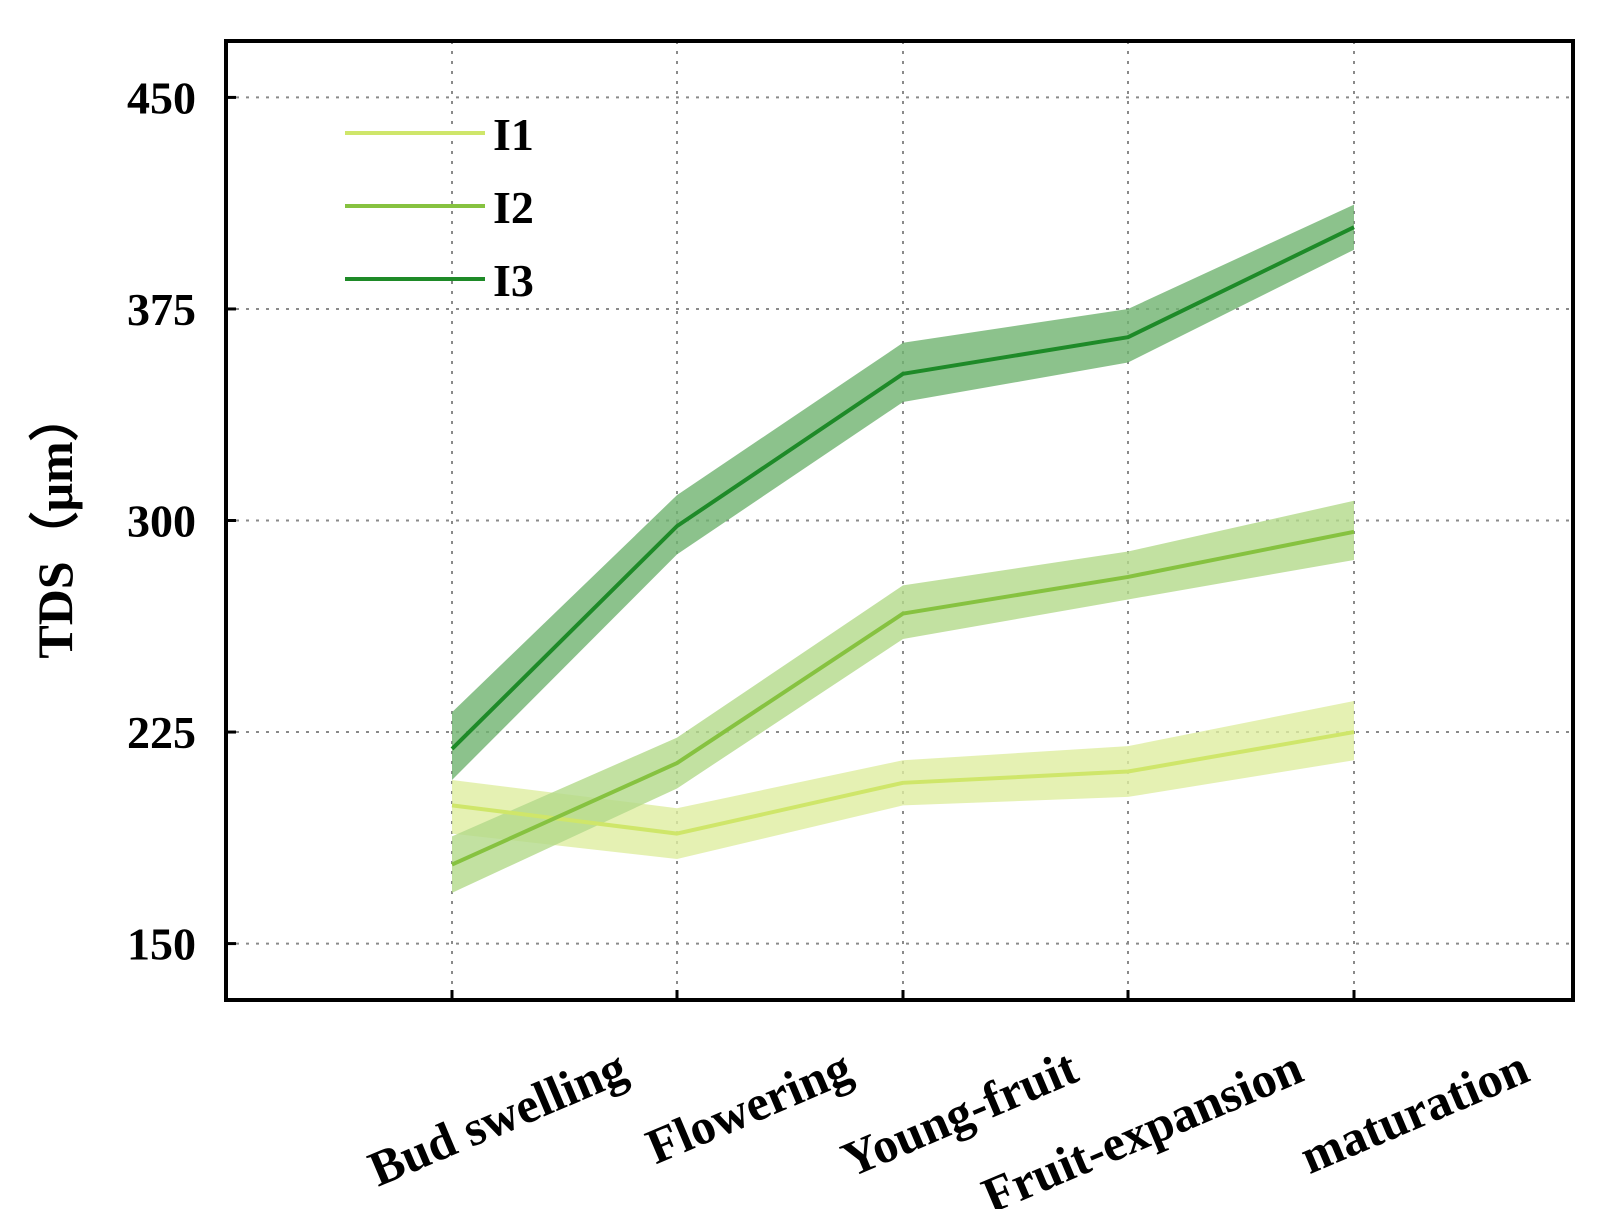 Image resolution: width=1602 pixels, height=1209 pixels. Describe the element at coordinates (903, 783) in the screenshot. I see `series-line-I1` at that location.